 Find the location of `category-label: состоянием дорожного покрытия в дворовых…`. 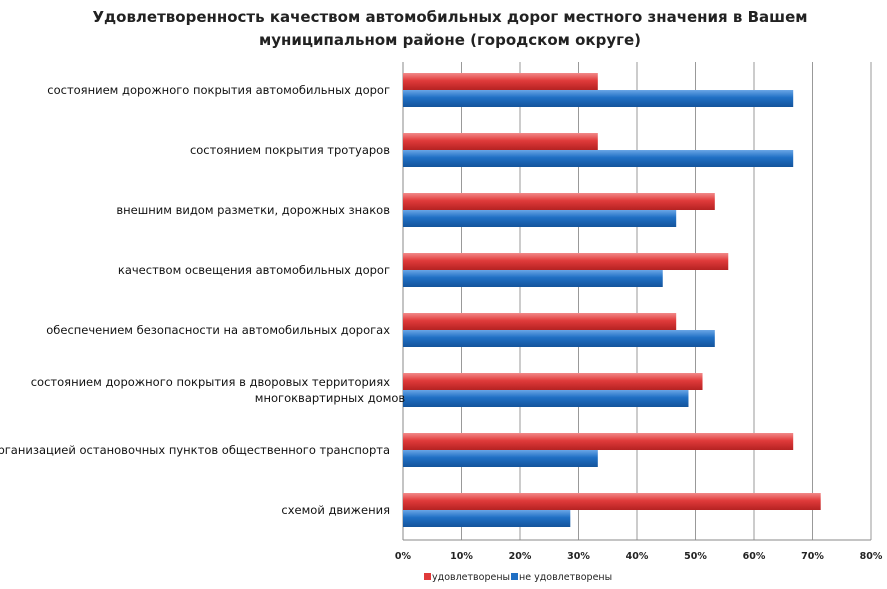

category-label: состоянием дорожного покрытия в дворовых… is located at coordinates (210, 382).